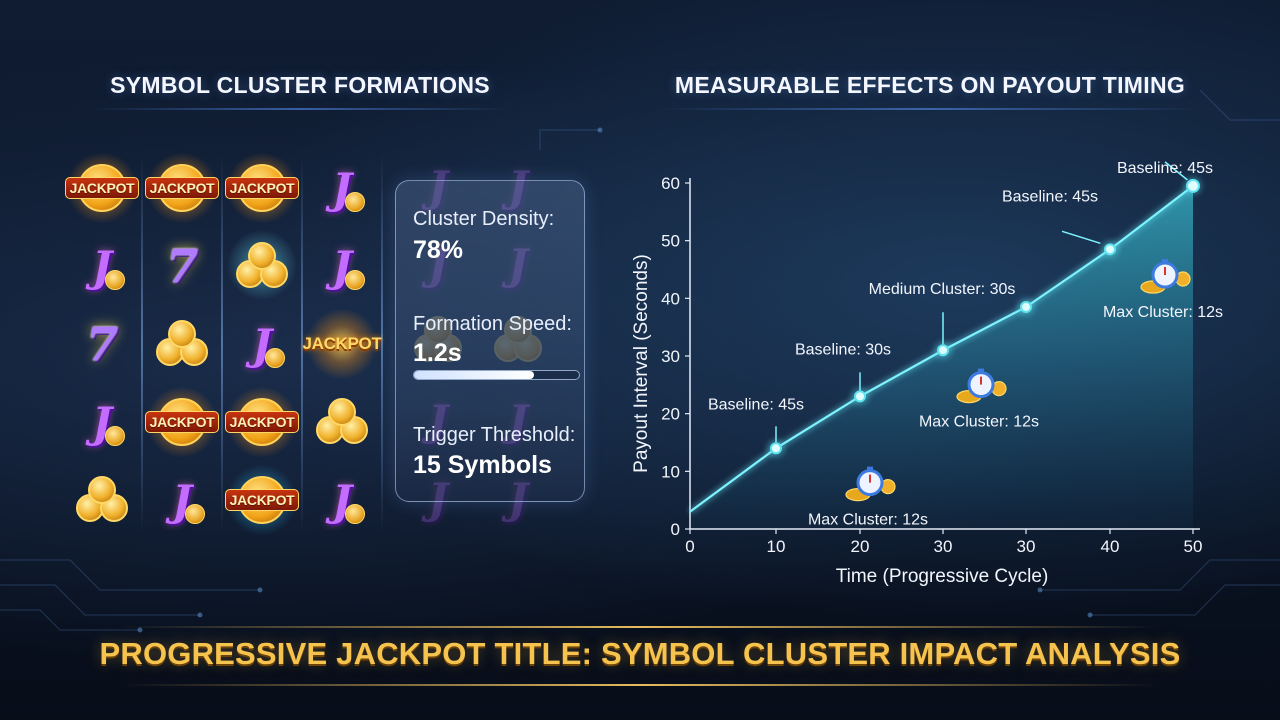 The image size is (1280, 720). Describe the element at coordinates (641, 363) in the screenshot. I see `y-axis-label: Payout Interval (Seconds)` at that location.